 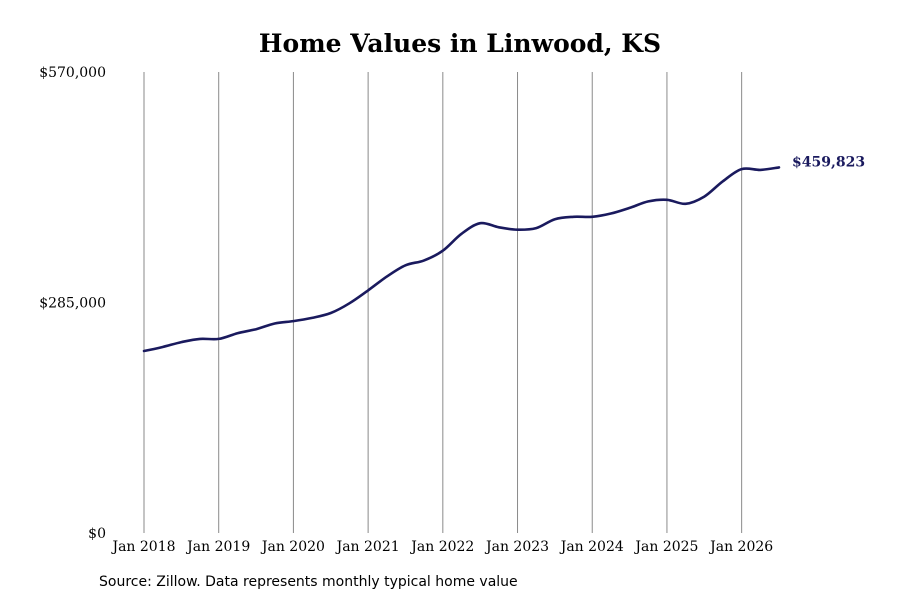 I want to click on x-tick-label: Jan 2025, so click(x=665, y=547).